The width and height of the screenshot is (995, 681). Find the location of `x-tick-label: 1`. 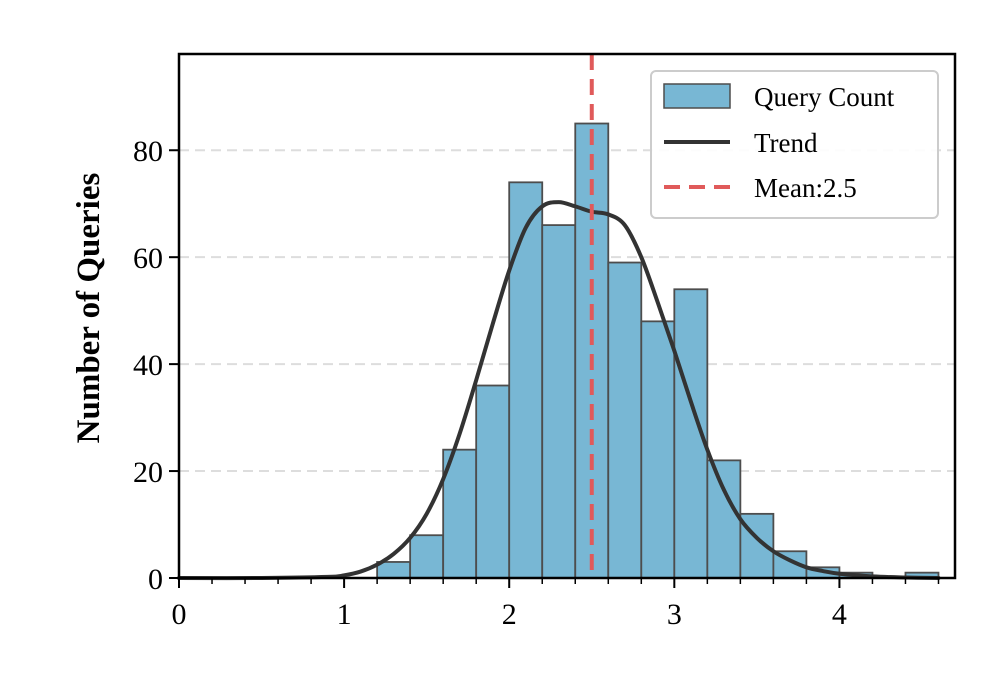

x-tick-label: 1 is located at coordinates (344, 614).